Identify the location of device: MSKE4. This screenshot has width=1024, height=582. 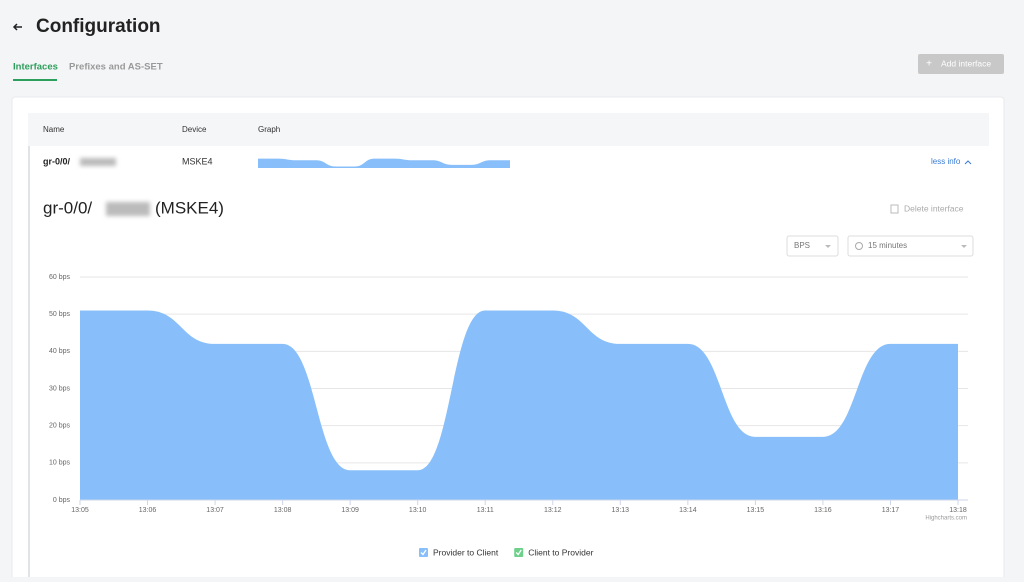
(197, 161).